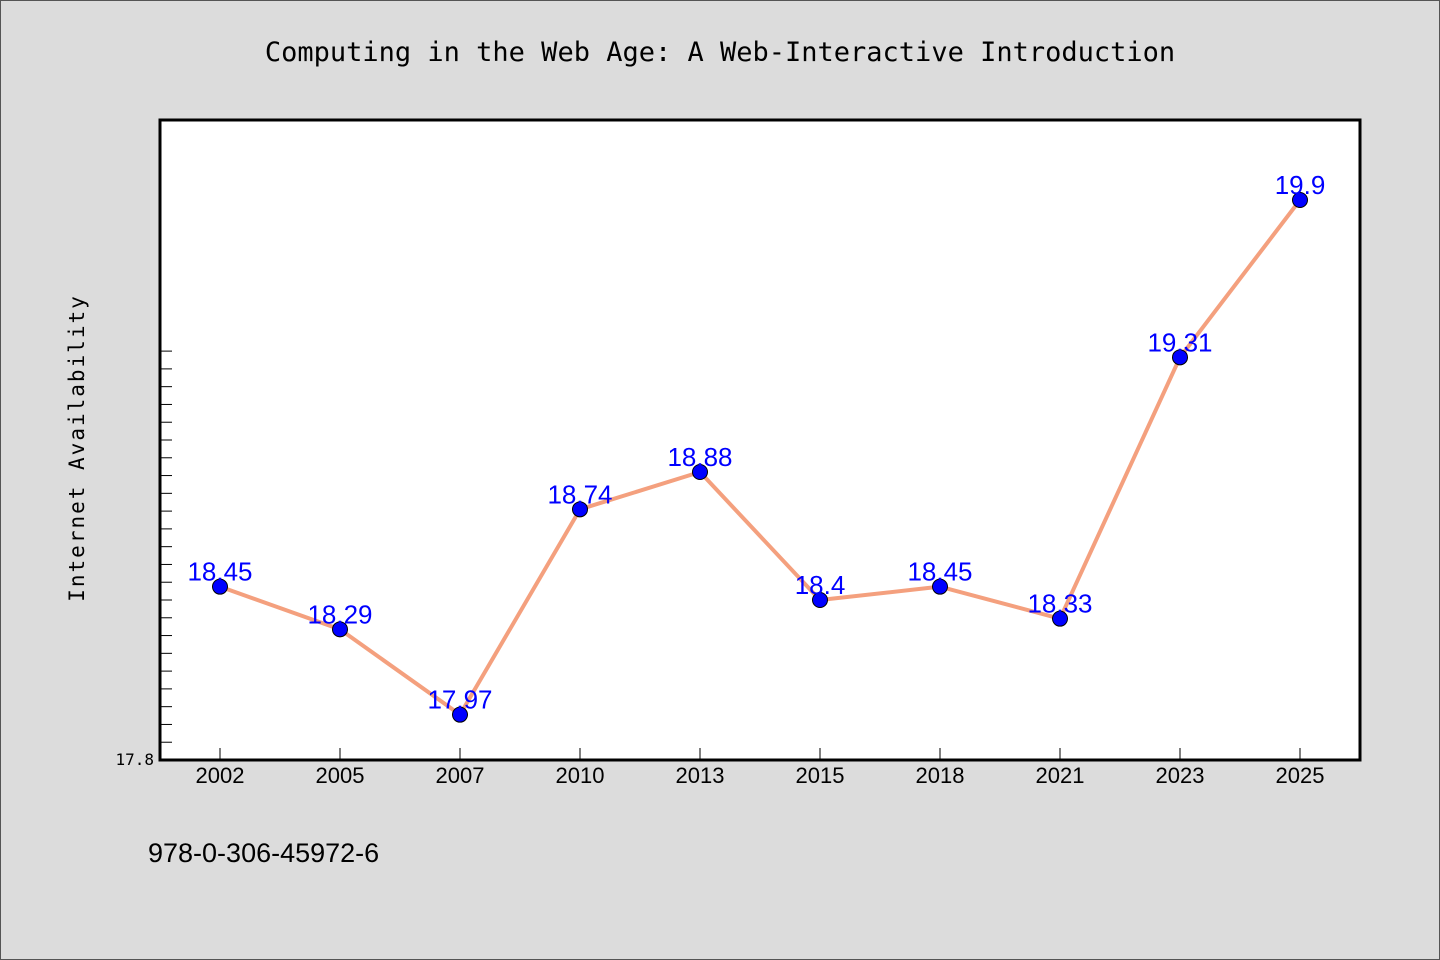  What do you see at coordinates (760, 768) in the screenshot?
I see `x-axis-ticks: 2002 2005 2007 2010 2013 2015 2018 2021 2023 2025` at bounding box center [760, 768].